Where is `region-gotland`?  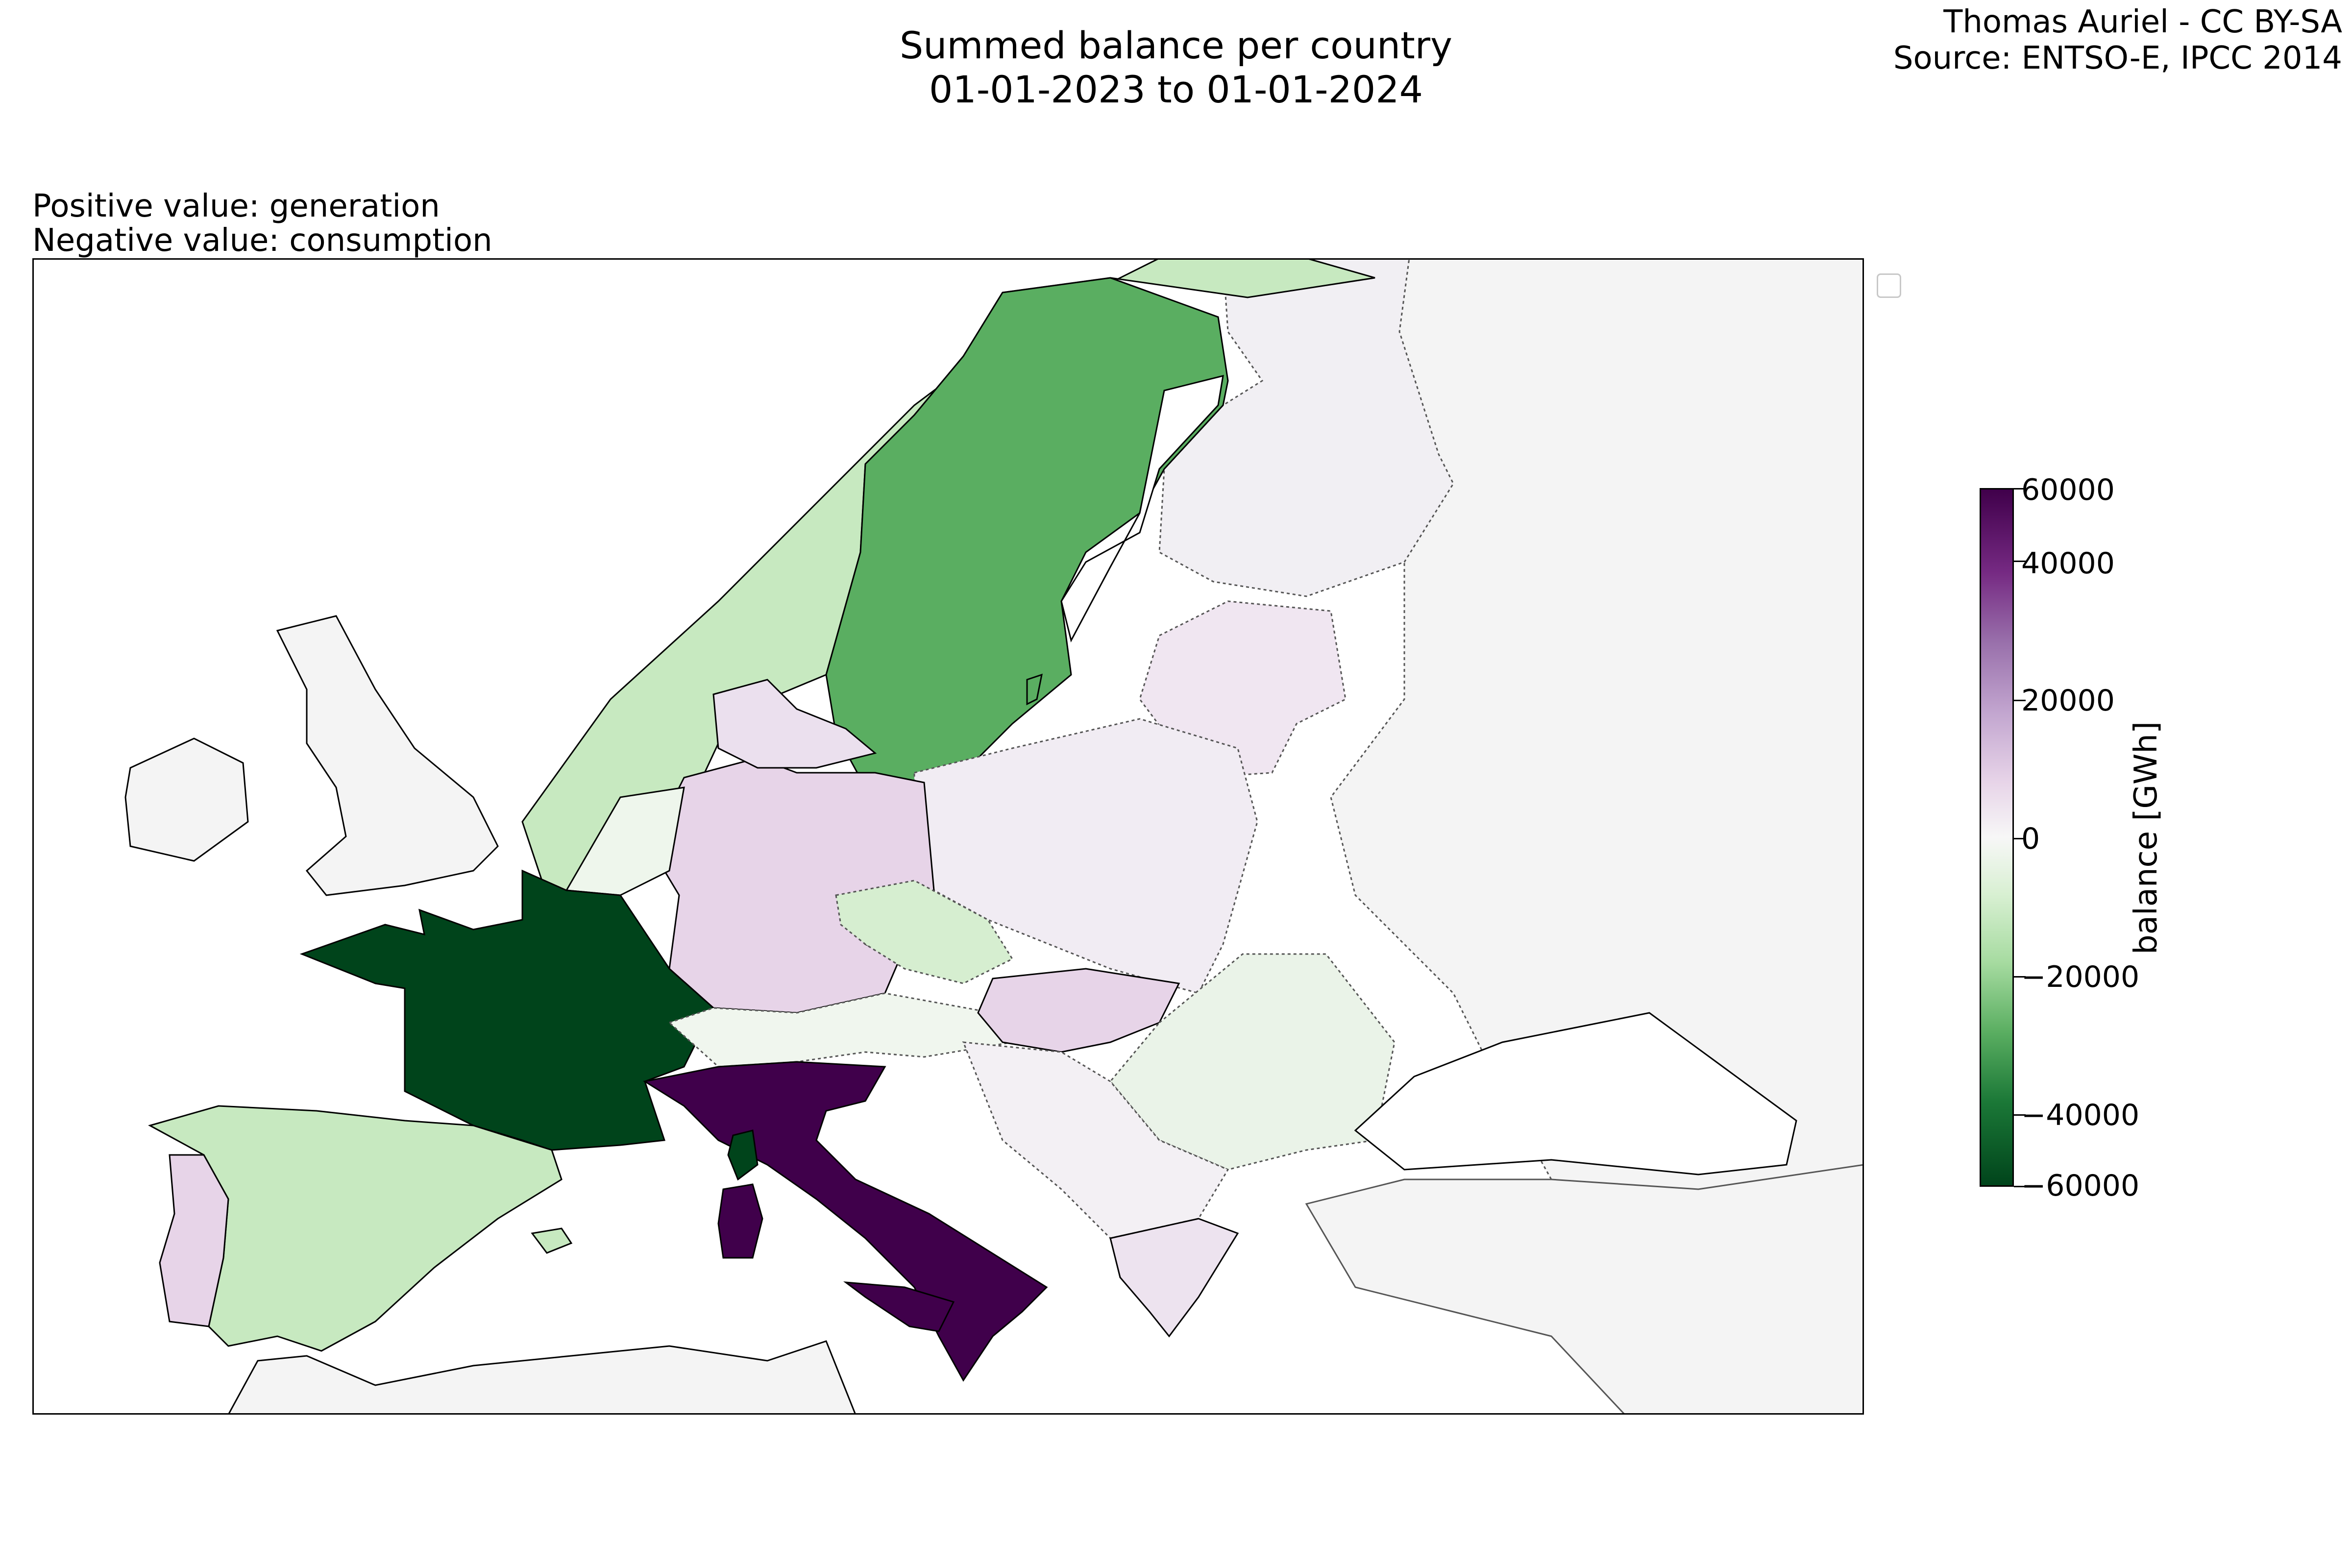
region-gotland is located at coordinates (1034, 689).